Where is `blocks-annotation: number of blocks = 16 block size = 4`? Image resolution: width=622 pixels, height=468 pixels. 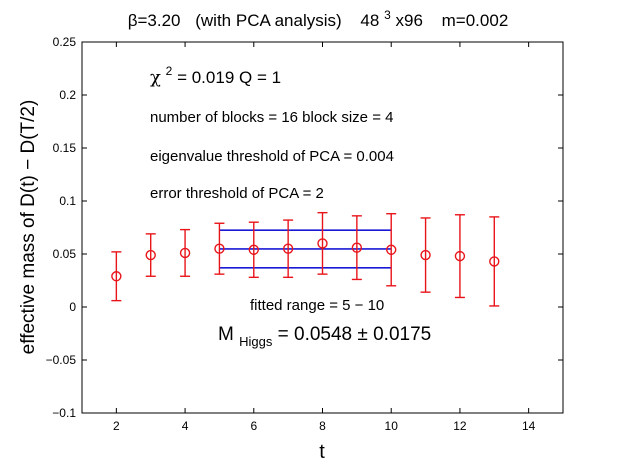 blocks-annotation: number of blocks = 16 block size = 4 is located at coordinates (271, 117).